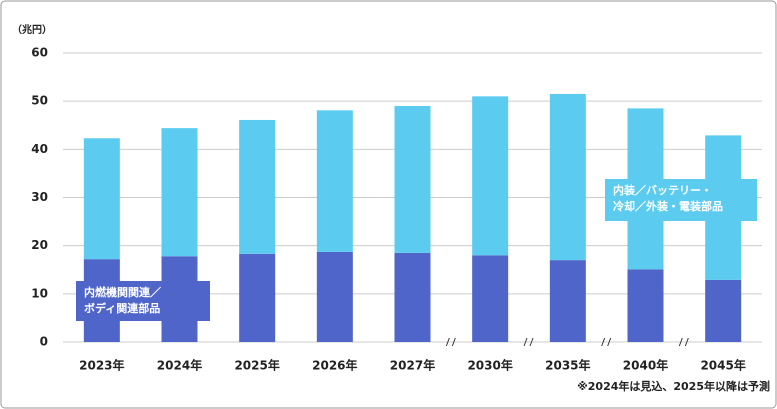  What do you see at coordinates (722, 365) in the screenshot?
I see `x-tick-label: 2045年` at bounding box center [722, 365].